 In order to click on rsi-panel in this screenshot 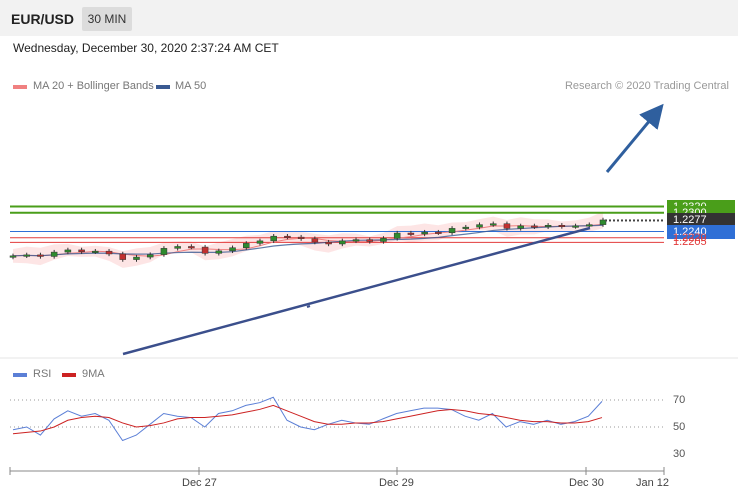, I will do `click(337, 419)`.